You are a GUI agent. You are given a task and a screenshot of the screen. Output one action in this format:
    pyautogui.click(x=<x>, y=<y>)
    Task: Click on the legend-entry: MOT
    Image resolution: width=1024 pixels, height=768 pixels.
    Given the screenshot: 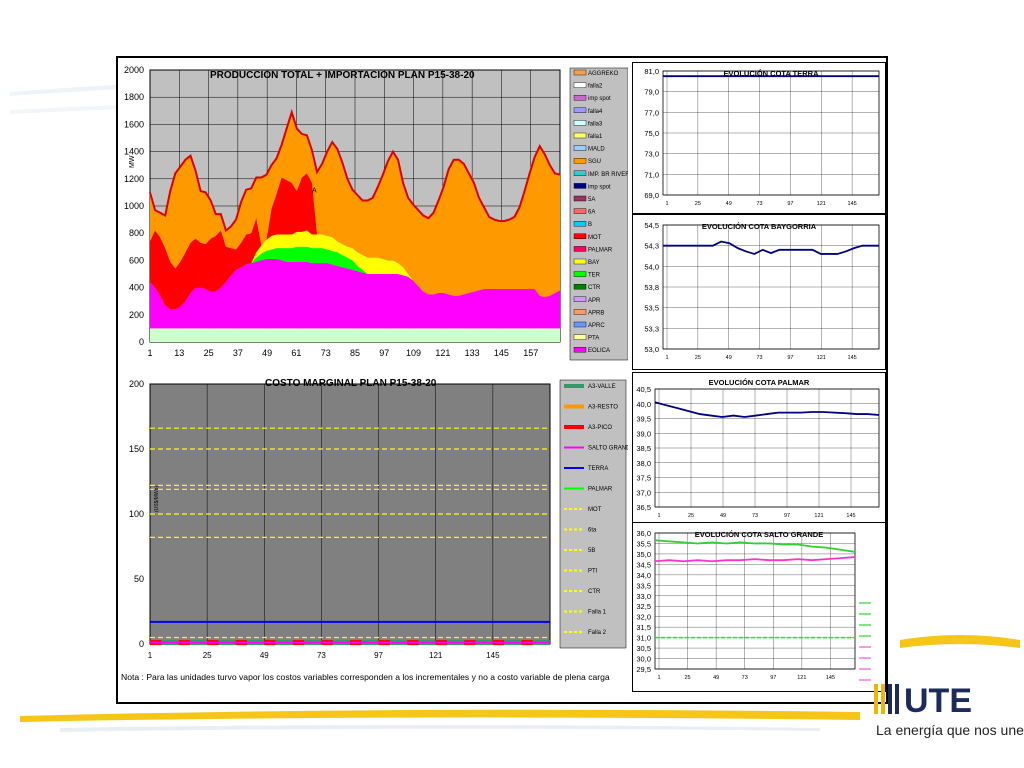 What is the action you would take?
    pyautogui.click(x=595, y=510)
    